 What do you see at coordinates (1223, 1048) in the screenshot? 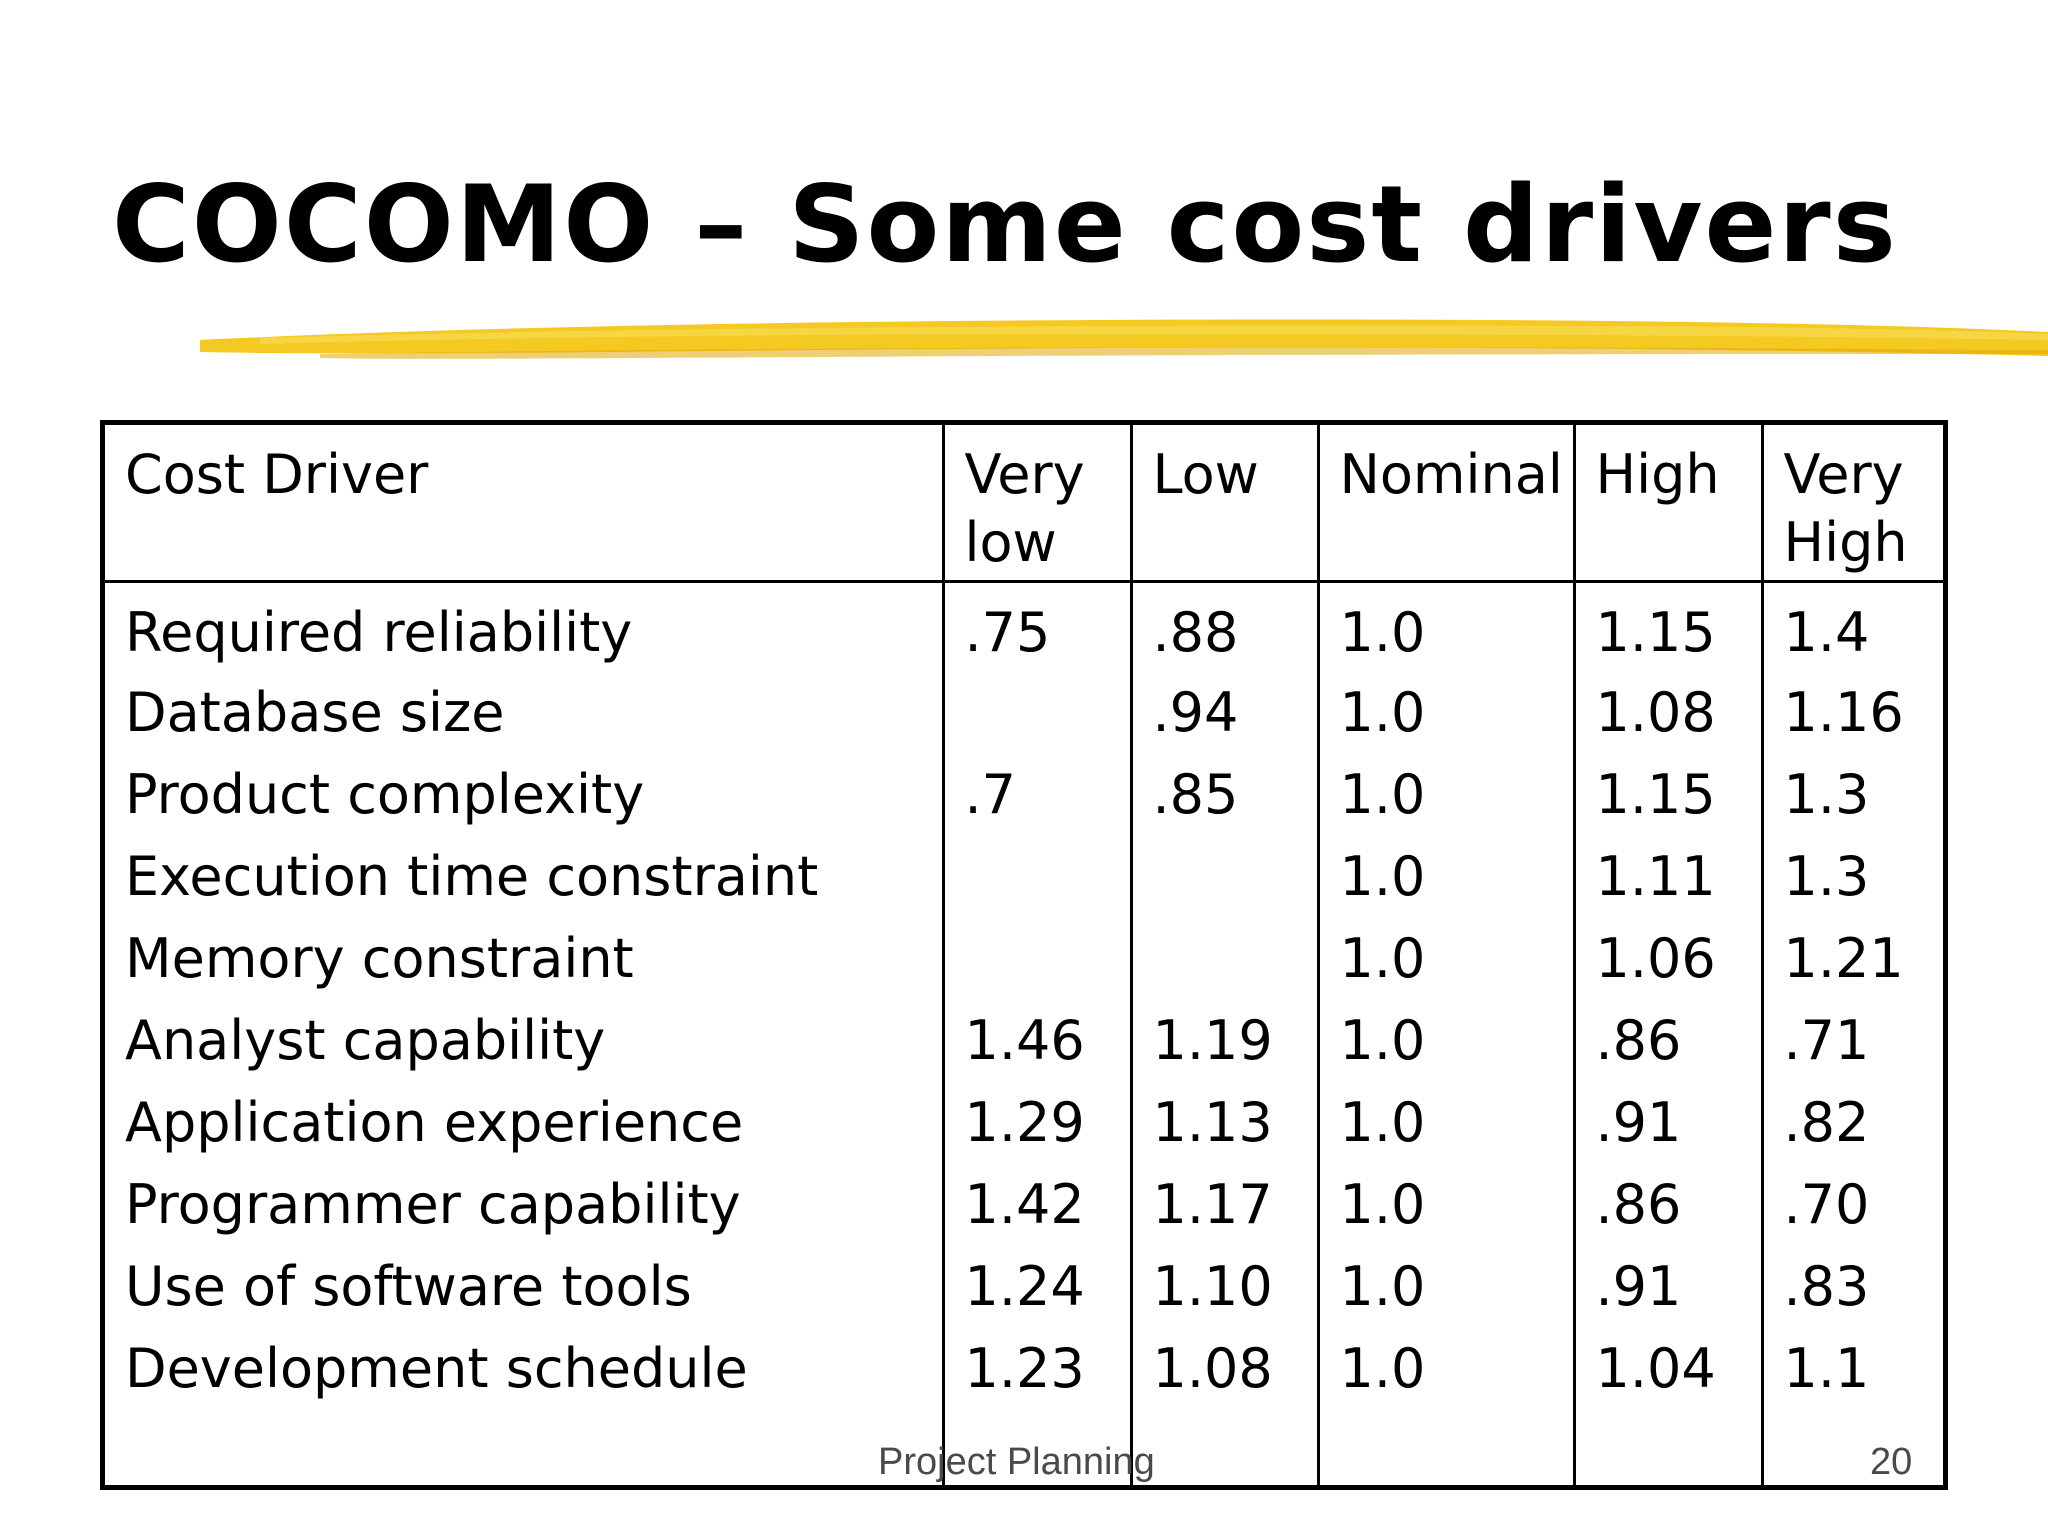
I see `cell-low: 1.19` at bounding box center [1223, 1048].